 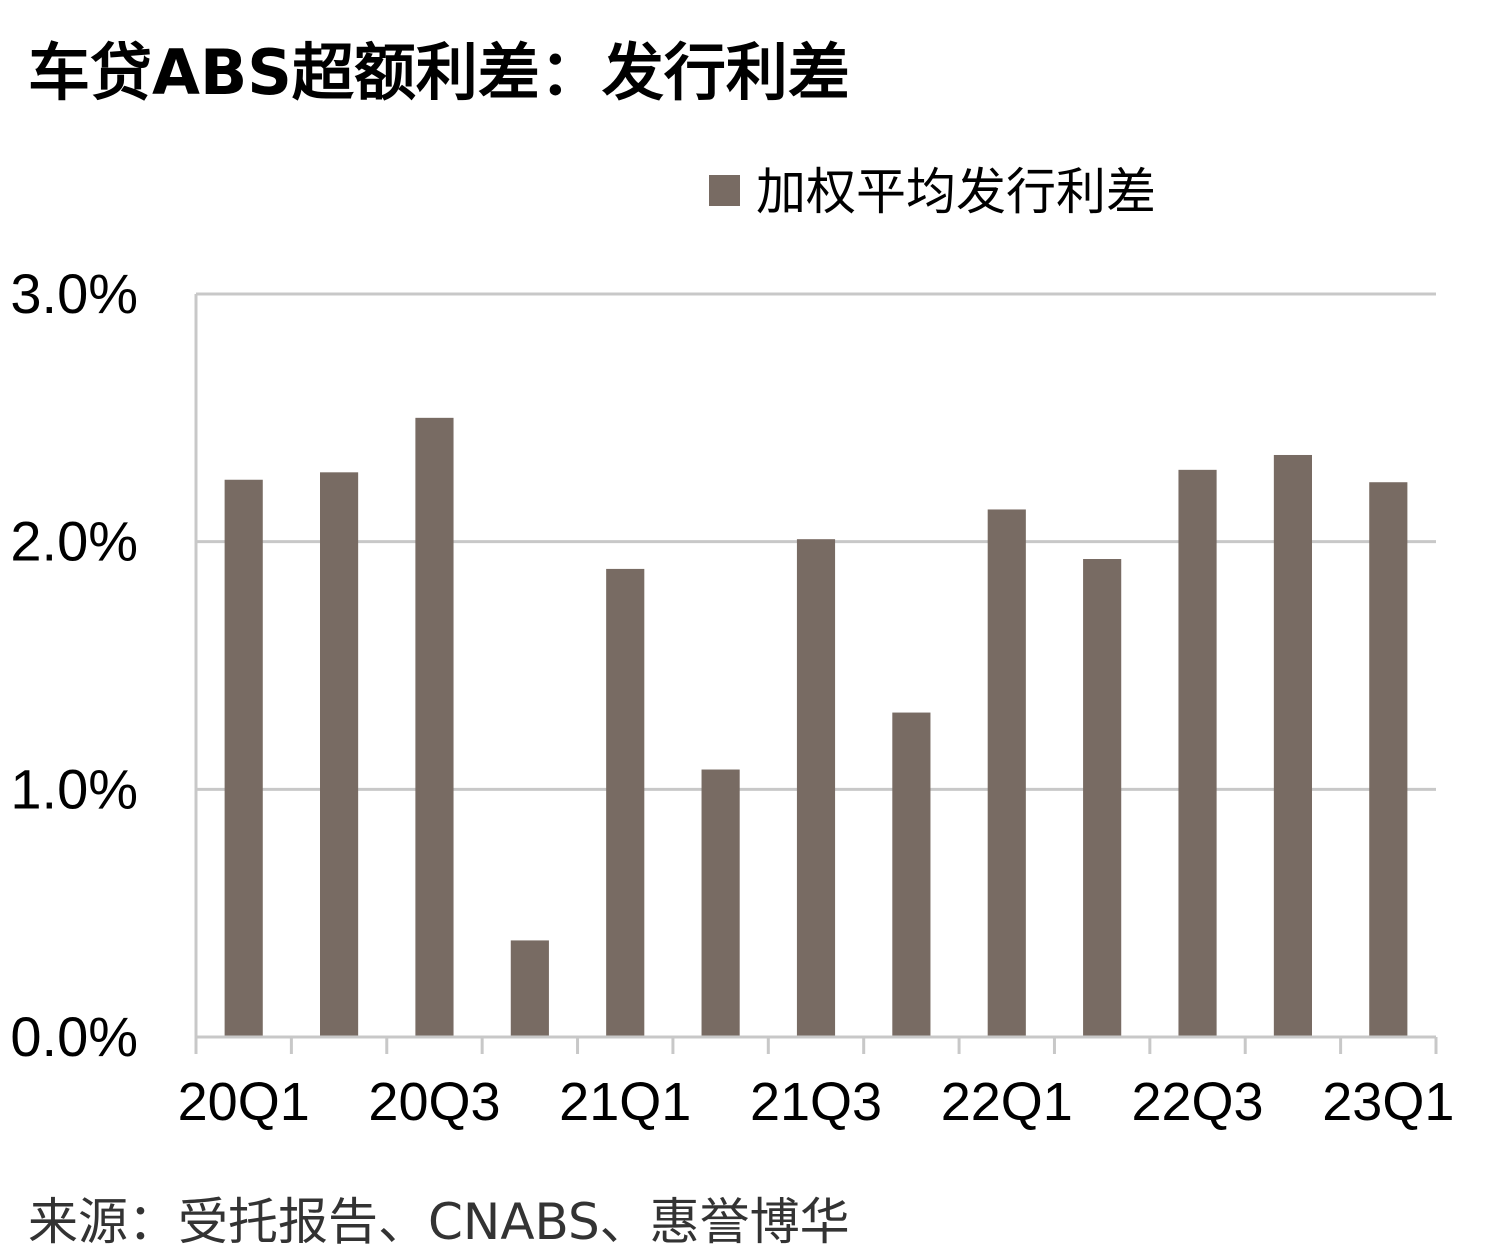 I want to click on x-axis: 20Q1 20Q3 21Q1 21Q3 22Q1 22Q3 23Q1, so click(x=816, y=1083).